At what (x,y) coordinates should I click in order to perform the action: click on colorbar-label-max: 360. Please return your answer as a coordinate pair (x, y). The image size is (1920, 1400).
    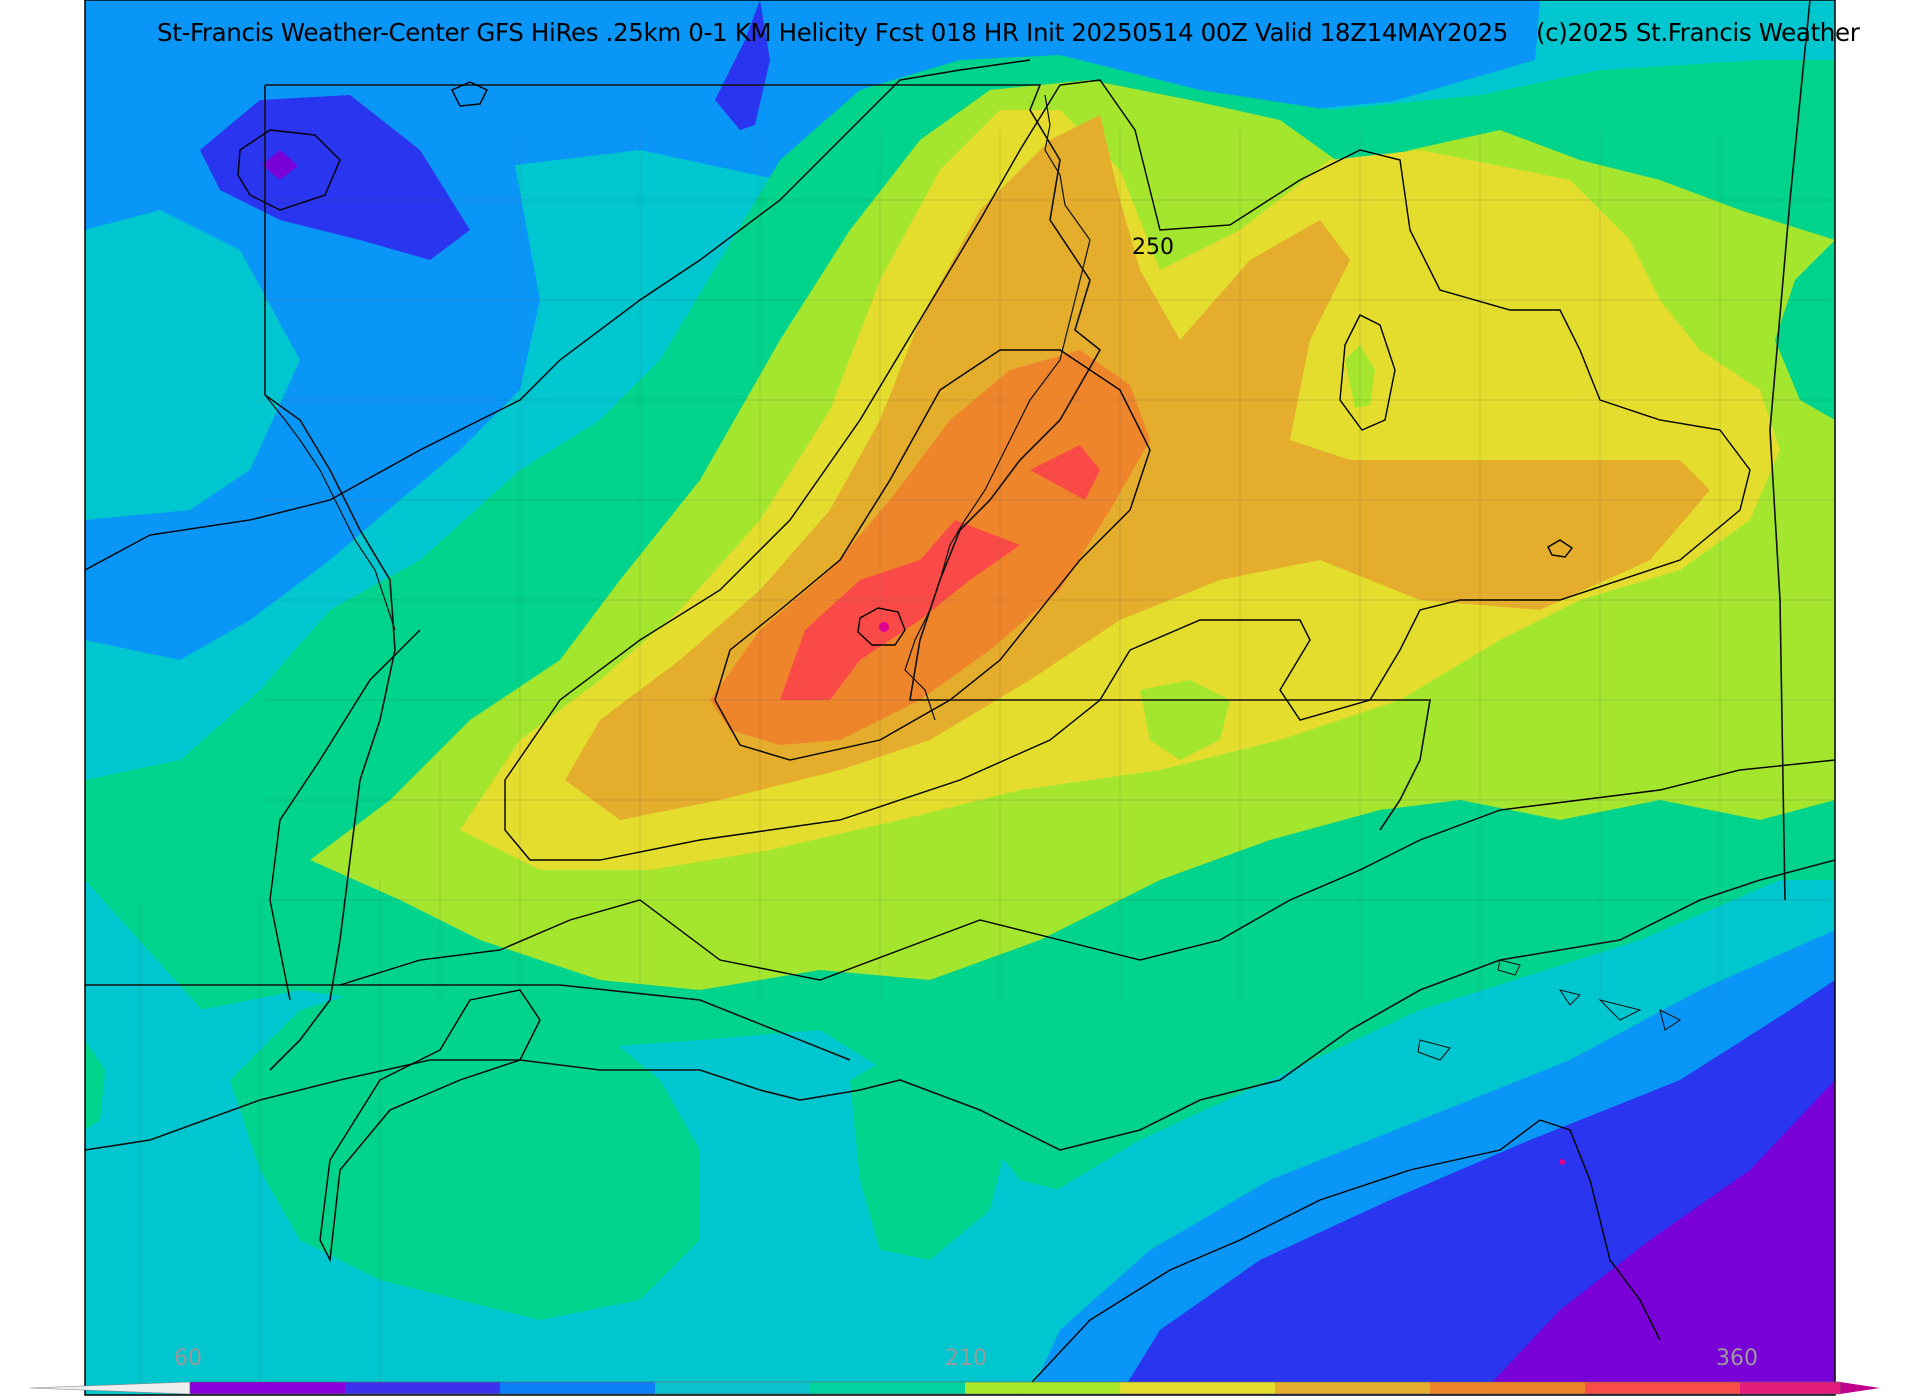
    Looking at the image, I should click on (1737, 1358).